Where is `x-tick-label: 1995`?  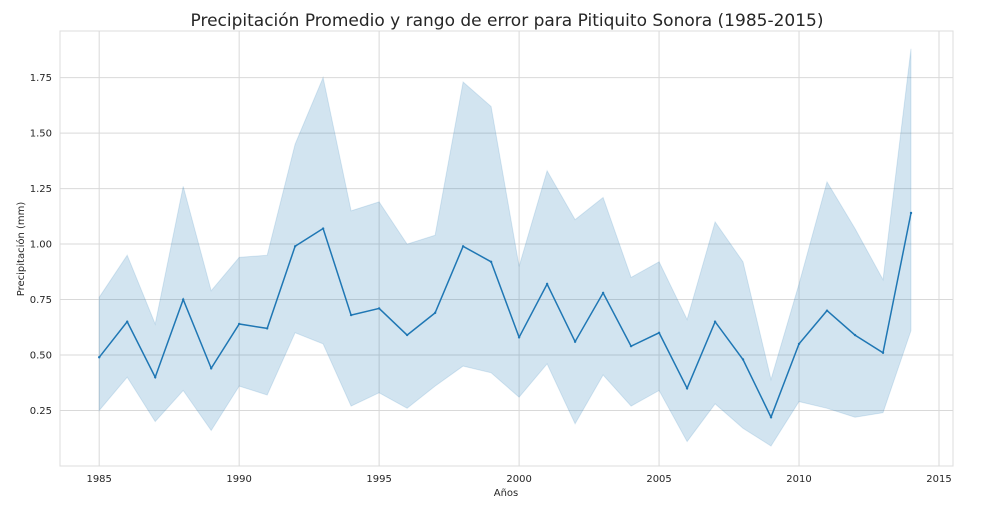 x-tick-label: 1995 is located at coordinates (378, 479).